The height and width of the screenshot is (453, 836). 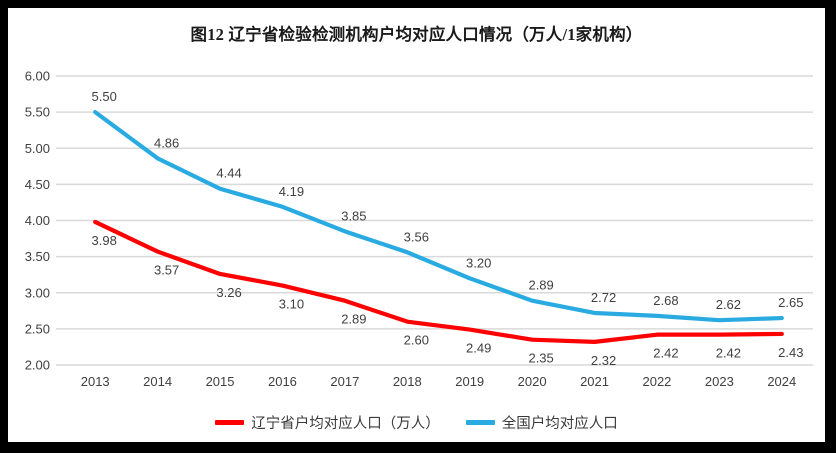 What do you see at coordinates (540, 358) in the screenshot?
I see `data-point-label: 2.35` at bounding box center [540, 358].